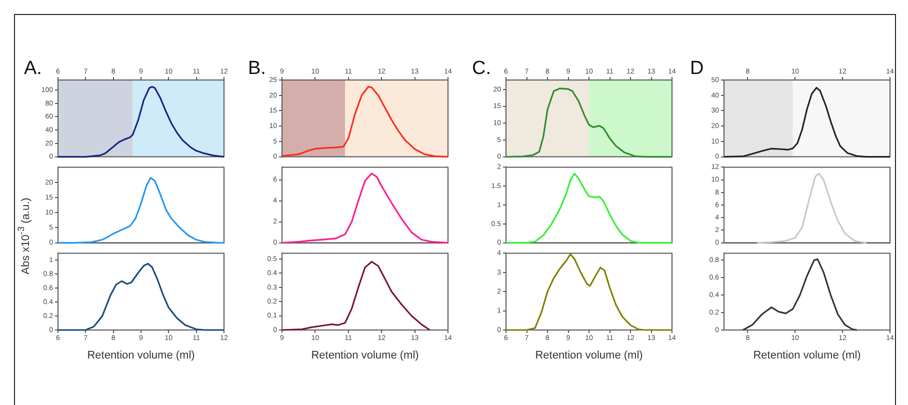 This screenshot has width=908, height=405. I want to click on chart-title: D, so click(697, 69).